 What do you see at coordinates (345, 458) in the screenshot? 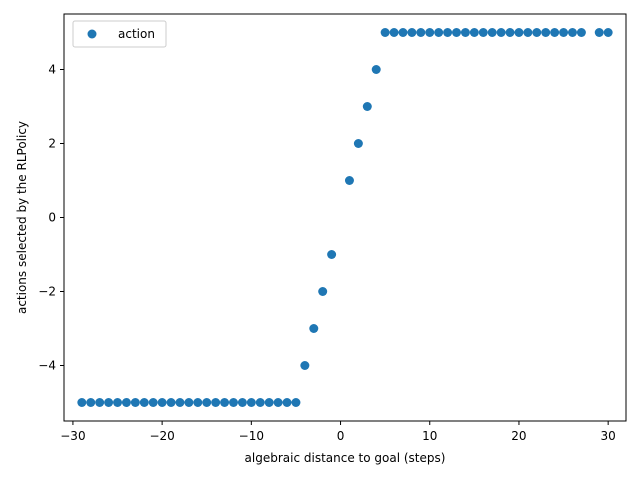
I see `x-axis-label: algebraic distance to goal (steps)` at bounding box center [345, 458].